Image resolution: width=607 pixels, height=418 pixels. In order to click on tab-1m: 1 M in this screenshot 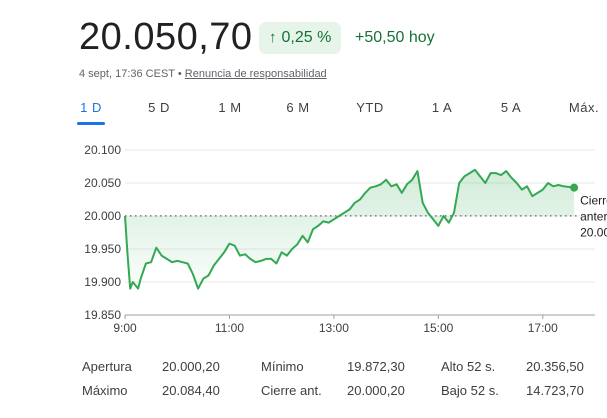, I will do `click(230, 107)`.